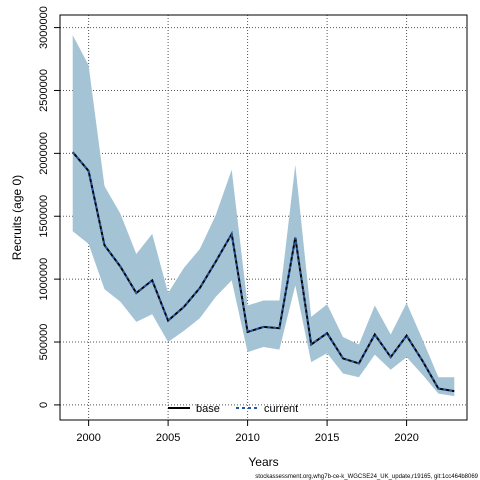 Image resolution: width=480 pixels, height=480 pixels. I want to click on x-tick-label: 2020, so click(406, 438).